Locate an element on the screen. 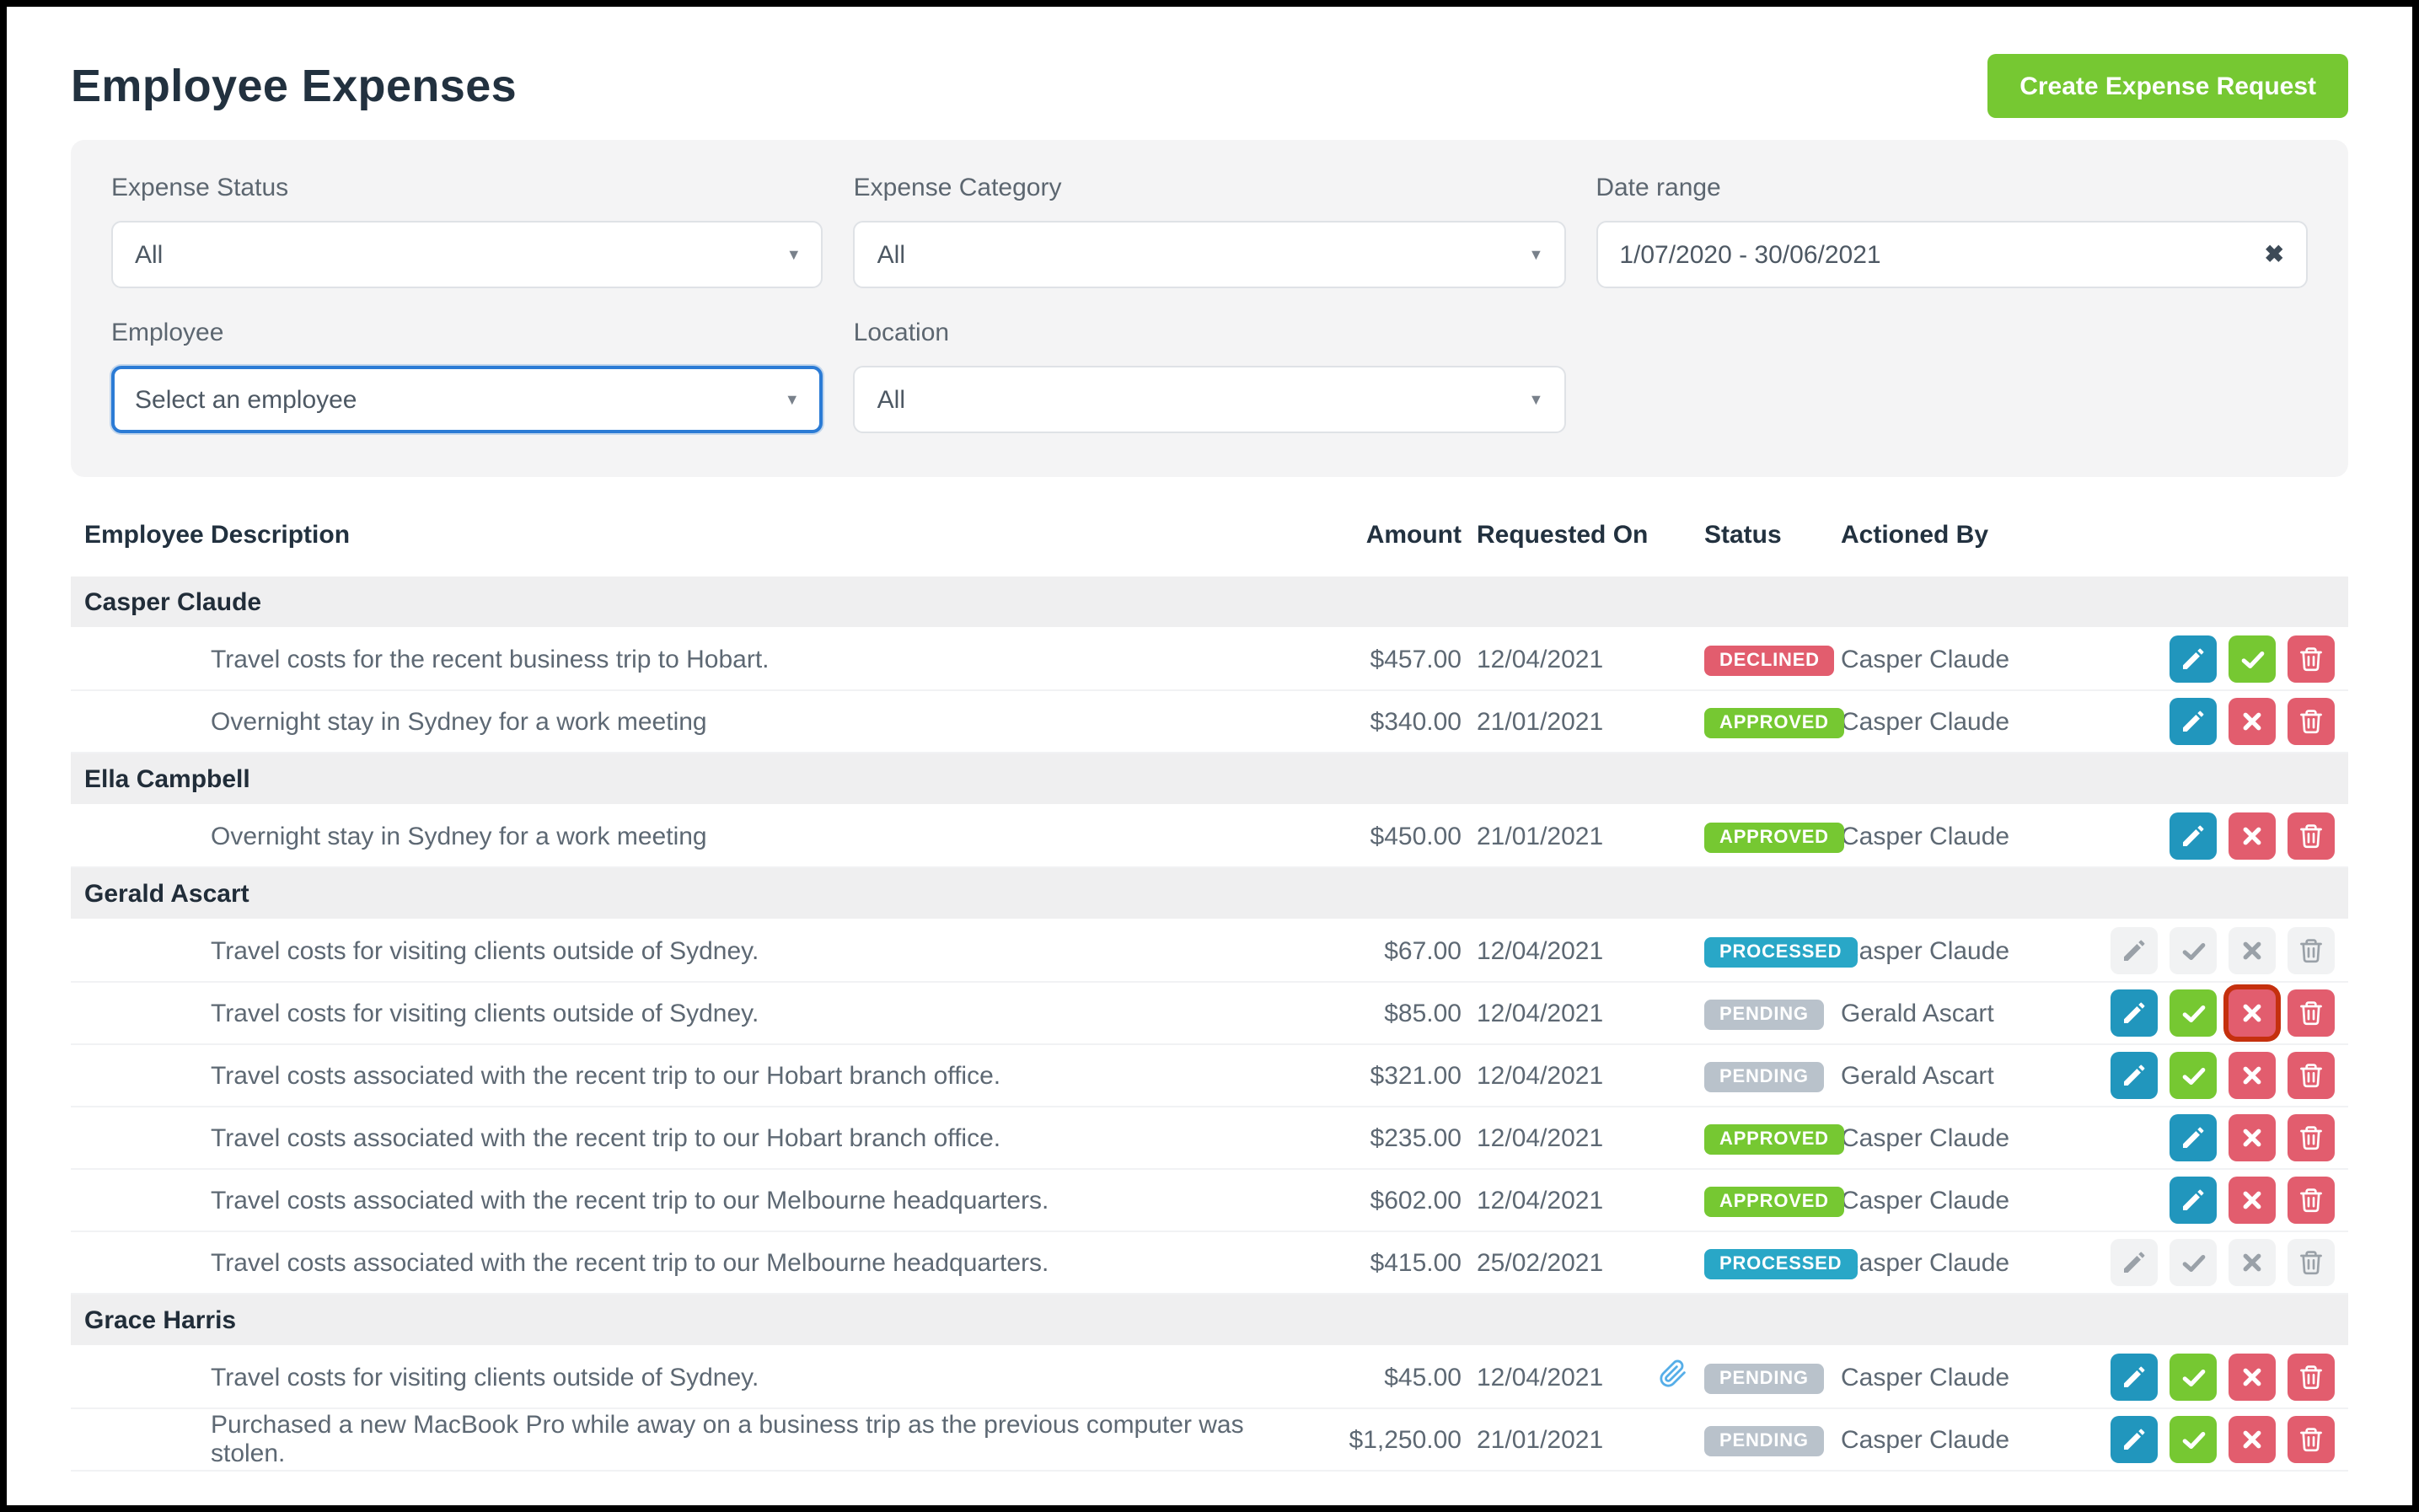 This screenshot has width=2419, height=1512. decline-button-focused is located at coordinates (2252, 1013).